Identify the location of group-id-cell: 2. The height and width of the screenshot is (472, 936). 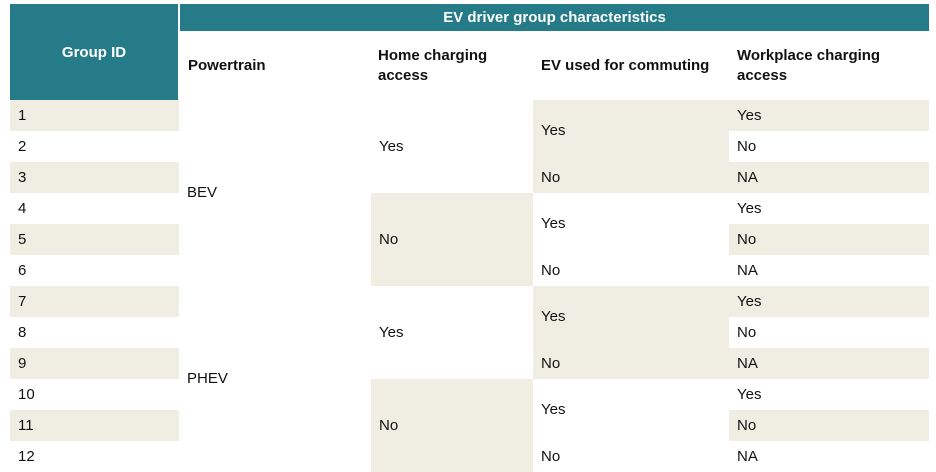
(94, 146).